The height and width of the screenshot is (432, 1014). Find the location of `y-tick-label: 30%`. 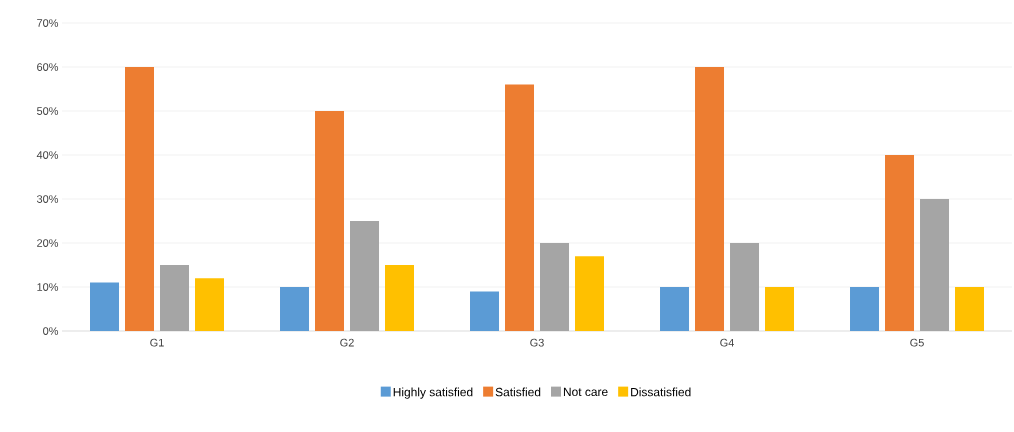

y-tick-label: 30% is located at coordinates (47, 199).